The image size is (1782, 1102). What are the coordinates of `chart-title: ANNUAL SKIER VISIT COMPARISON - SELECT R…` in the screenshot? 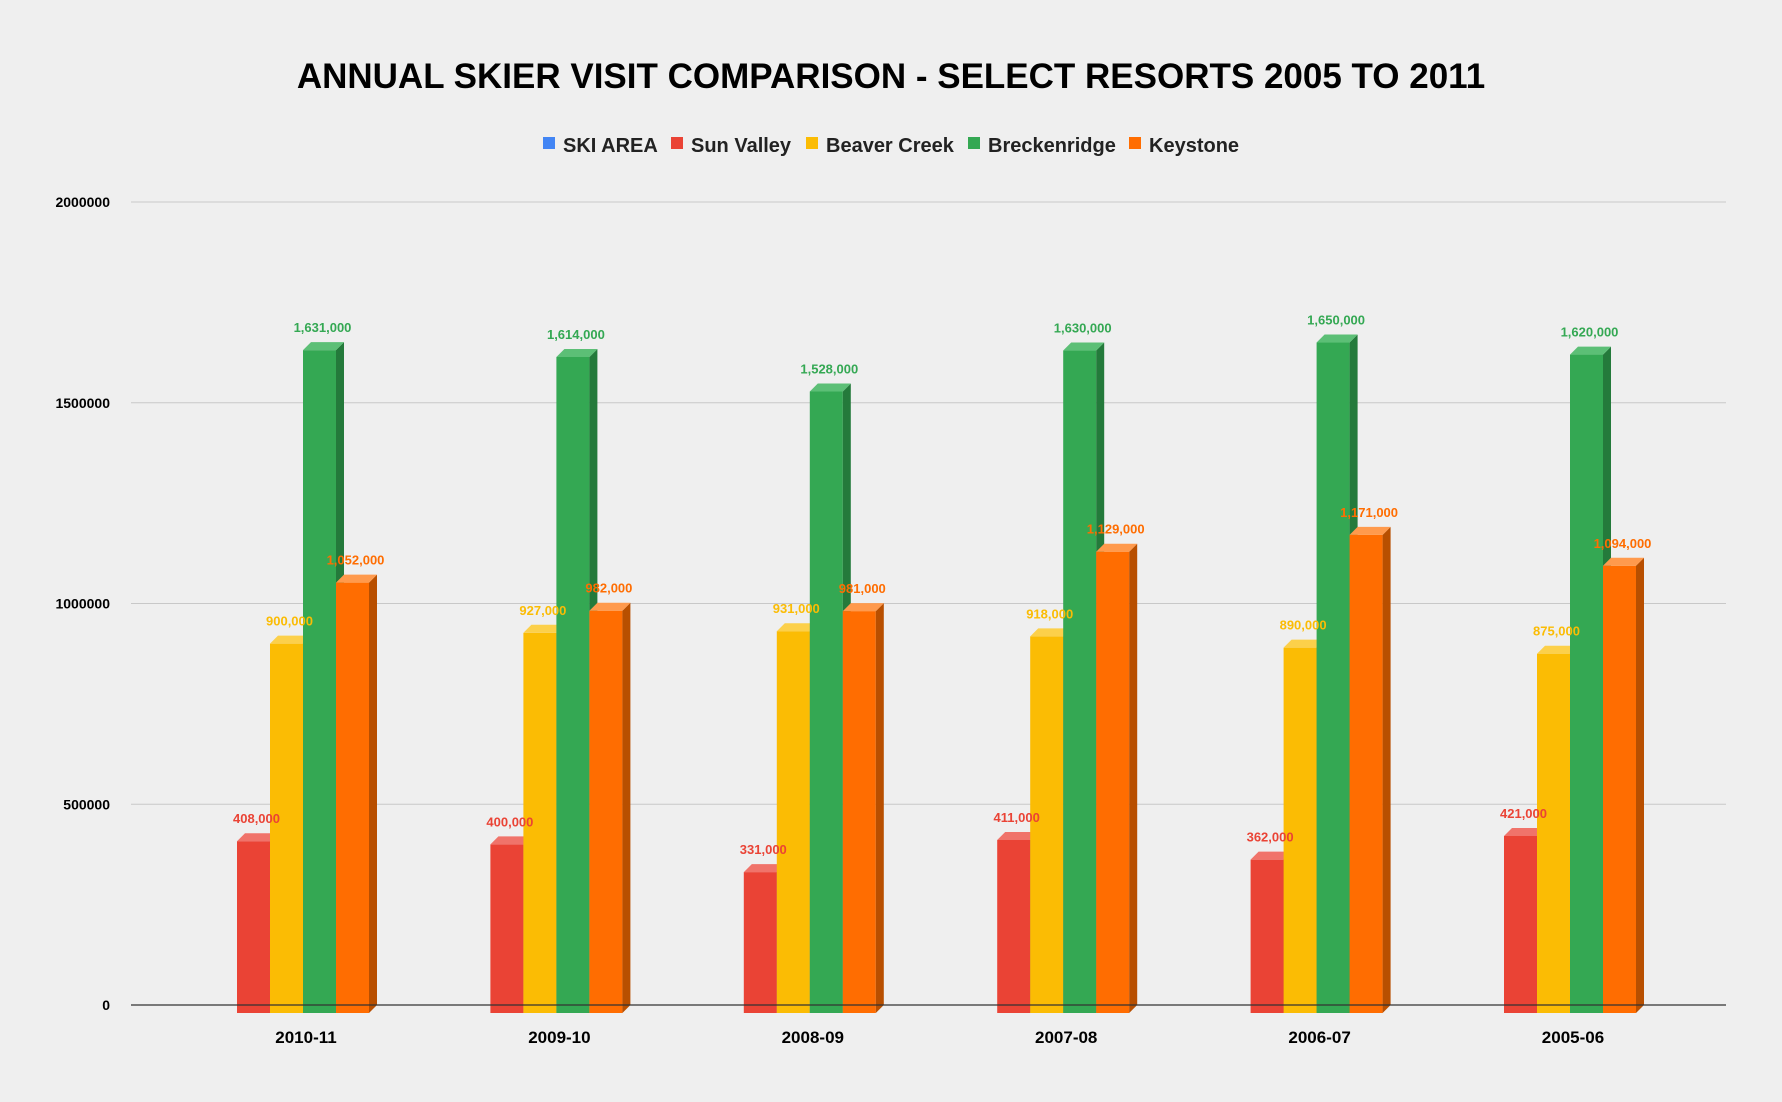 It's located at (891, 76).